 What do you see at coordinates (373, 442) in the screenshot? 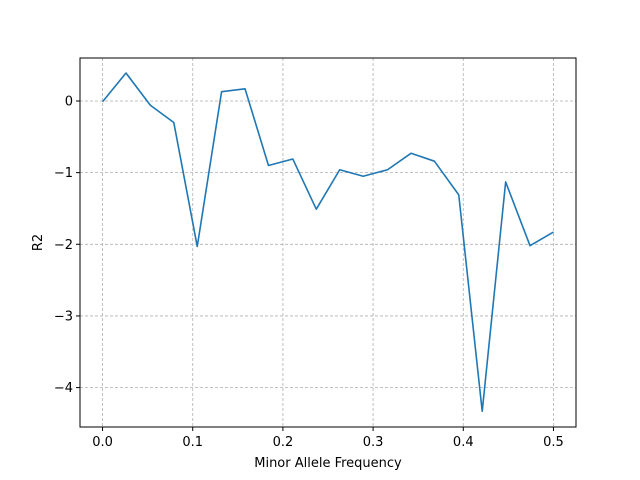
I see `x-tick-label: 0.3` at bounding box center [373, 442].